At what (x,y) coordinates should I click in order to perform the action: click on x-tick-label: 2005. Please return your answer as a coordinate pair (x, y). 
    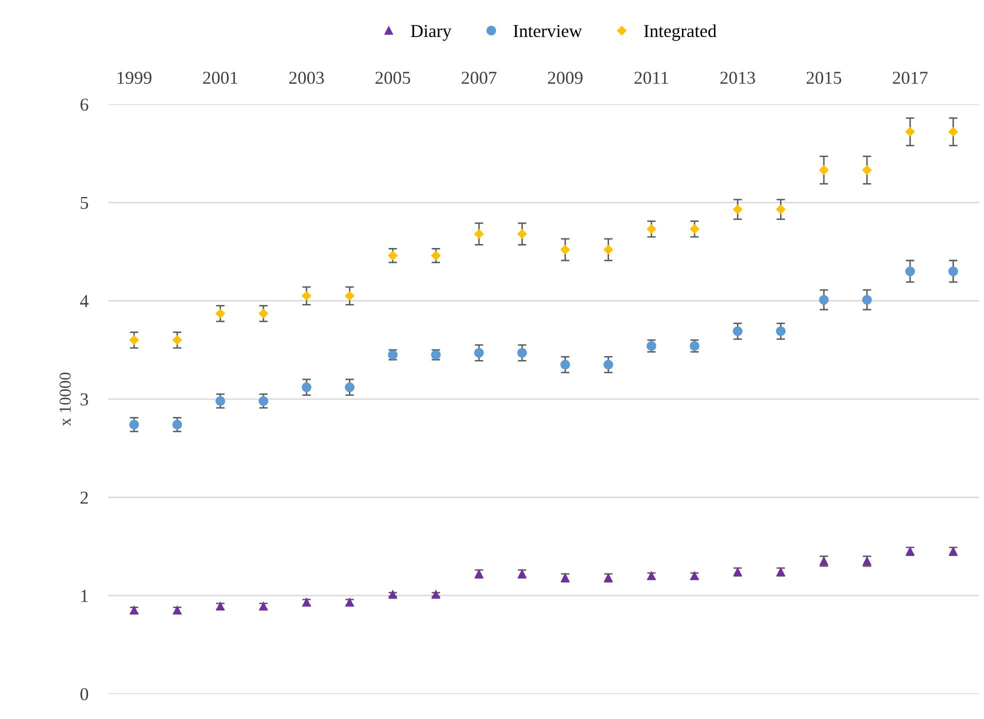
    Looking at the image, I should click on (393, 78).